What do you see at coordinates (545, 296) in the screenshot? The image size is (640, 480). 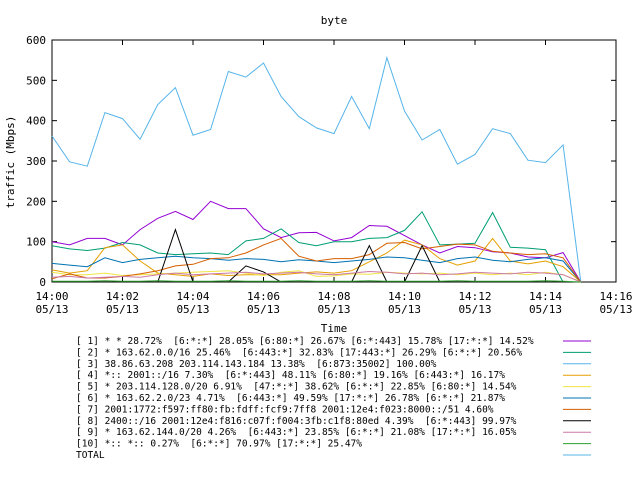 I see `x-tick-label-time: 14:14` at bounding box center [545, 296].